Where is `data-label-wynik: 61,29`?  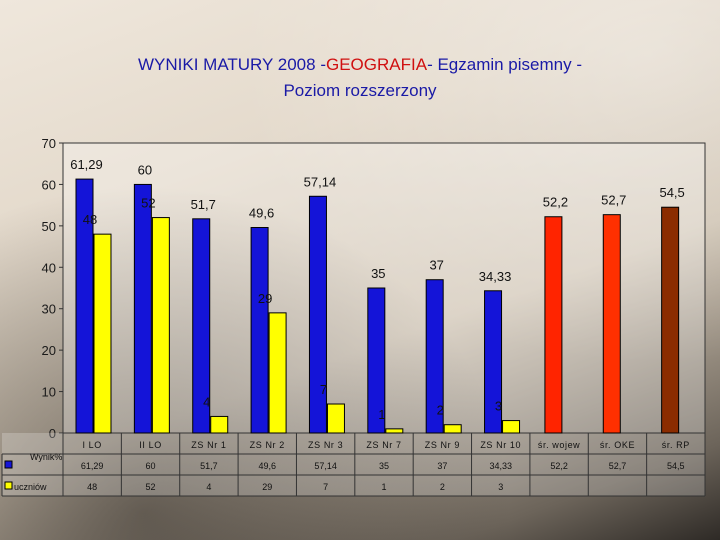
data-label-wynik: 61,29 is located at coordinates (86, 164).